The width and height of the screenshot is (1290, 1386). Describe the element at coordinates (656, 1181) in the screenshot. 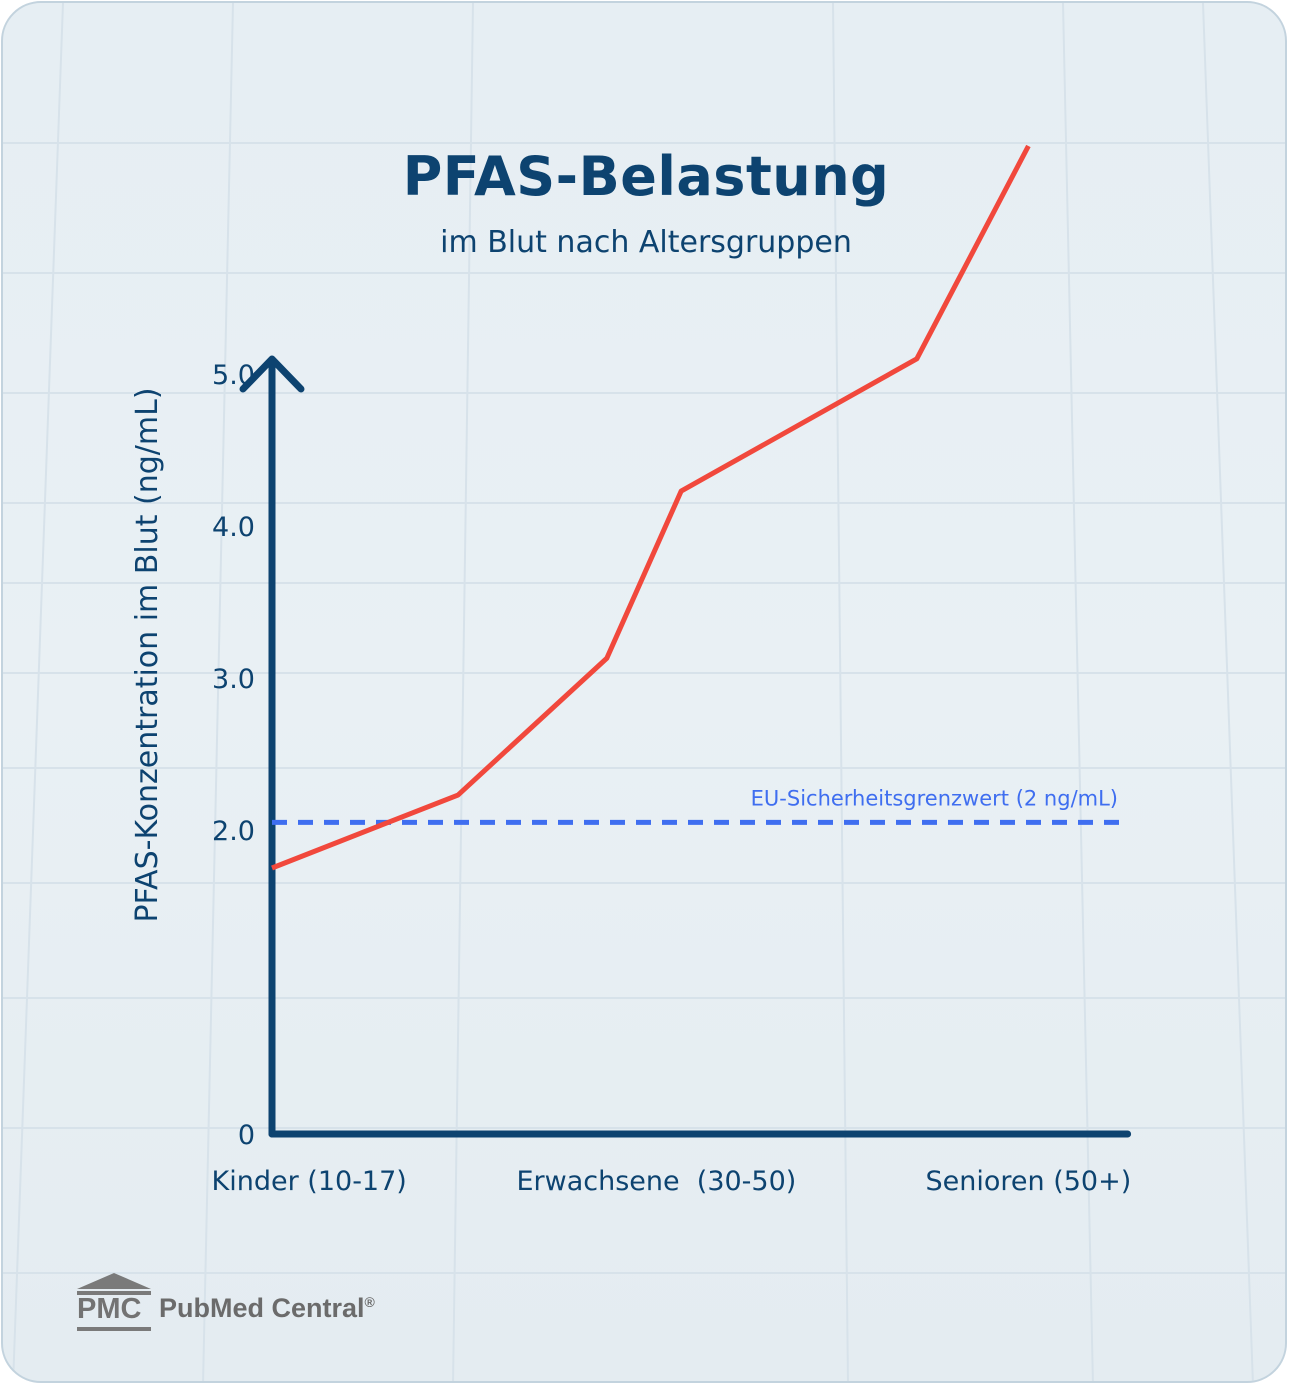

I see `x-category-label: Erwachsene (30-50)` at that location.